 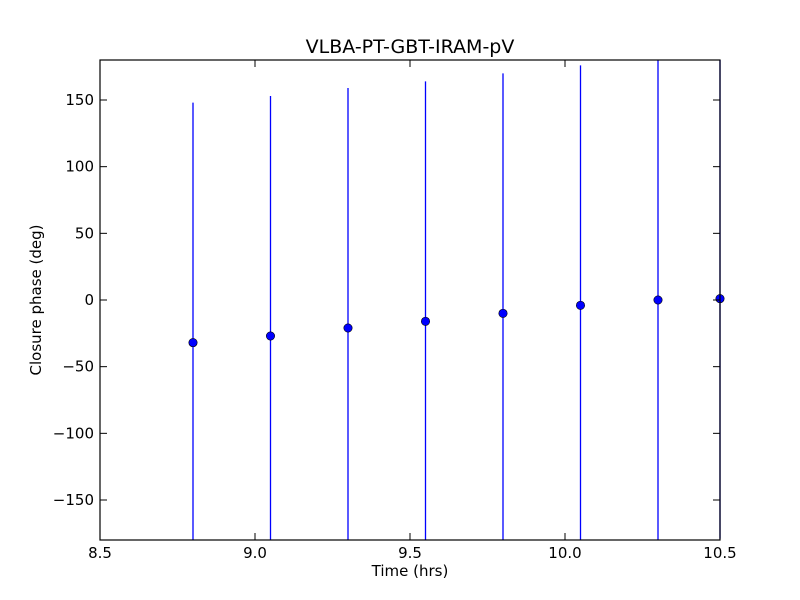 What do you see at coordinates (79, 167) in the screenshot?
I see `y-tick-label: 100` at bounding box center [79, 167].